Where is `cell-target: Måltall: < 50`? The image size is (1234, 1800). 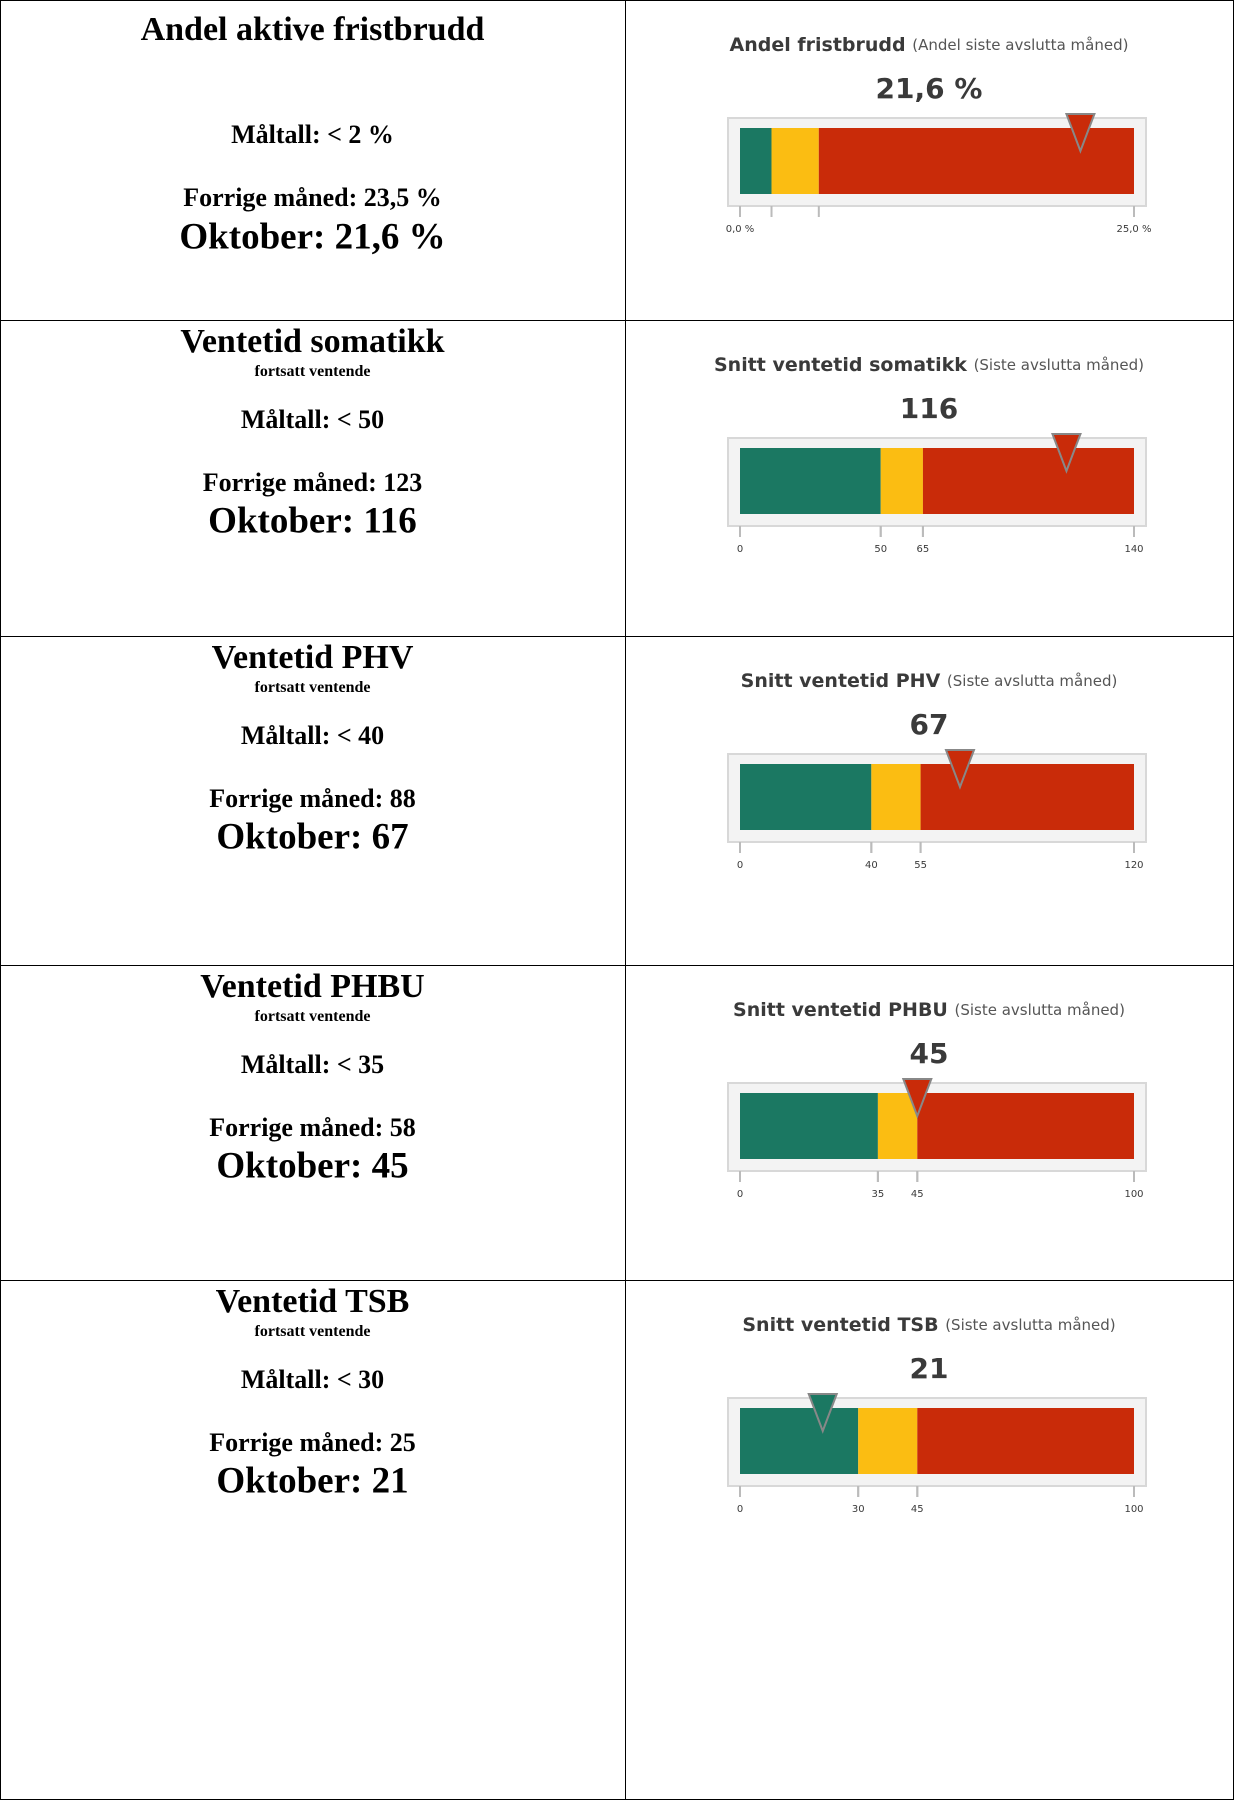 cell-target: Måltall: < 50 is located at coordinates (312, 419).